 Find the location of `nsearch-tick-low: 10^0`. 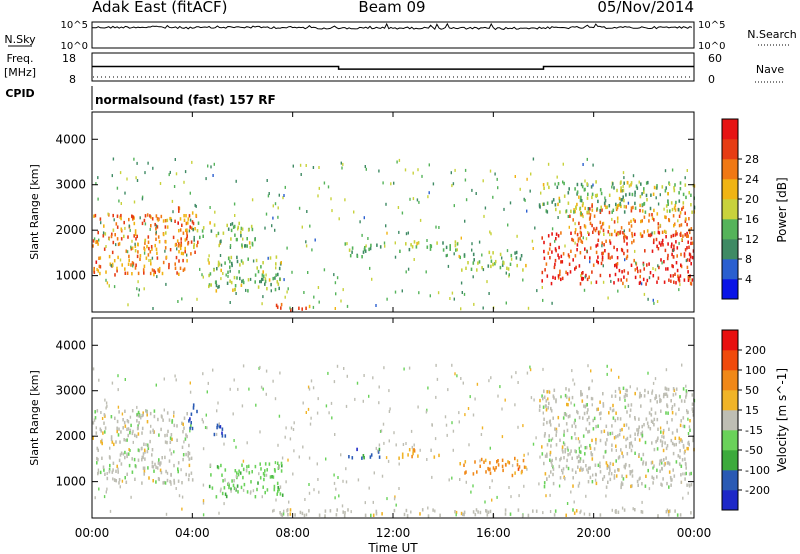

nsearch-tick-low: 10^0 is located at coordinates (711, 46).